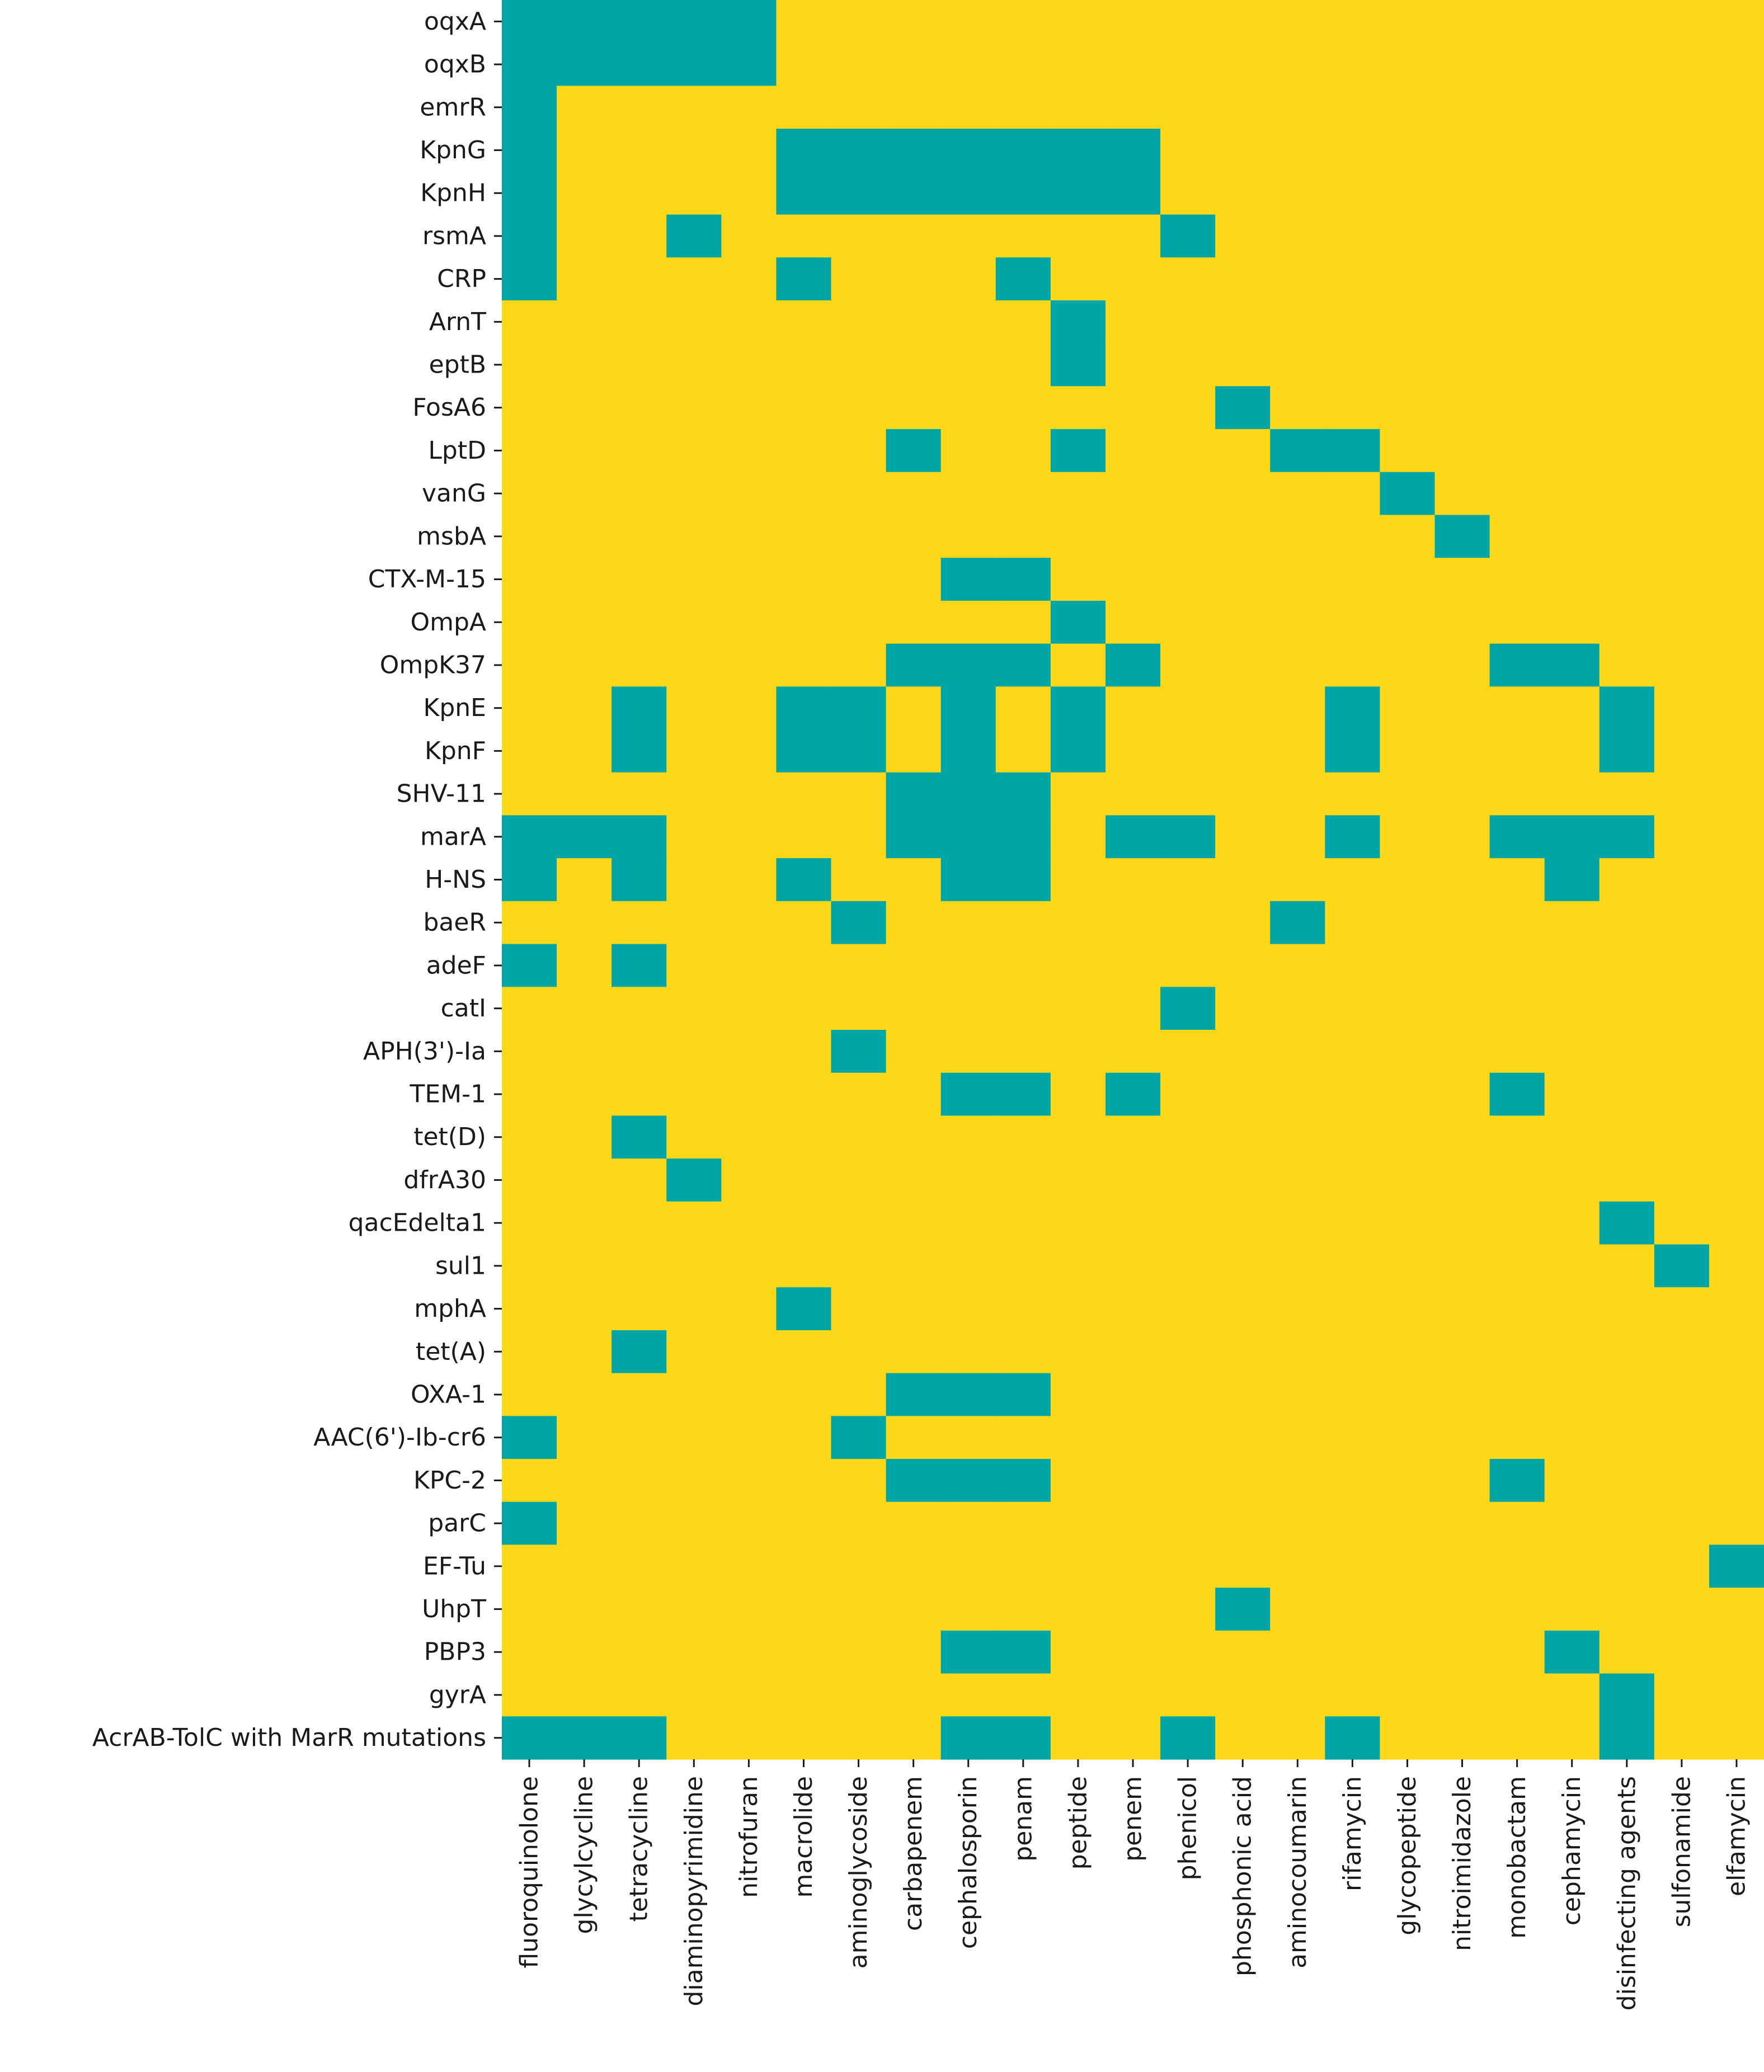 The height and width of the screenshot is (2072, 1764). I want to click on heatmap-cell-ctx-m-15-disinfecting-agents, so click(1627, 579).